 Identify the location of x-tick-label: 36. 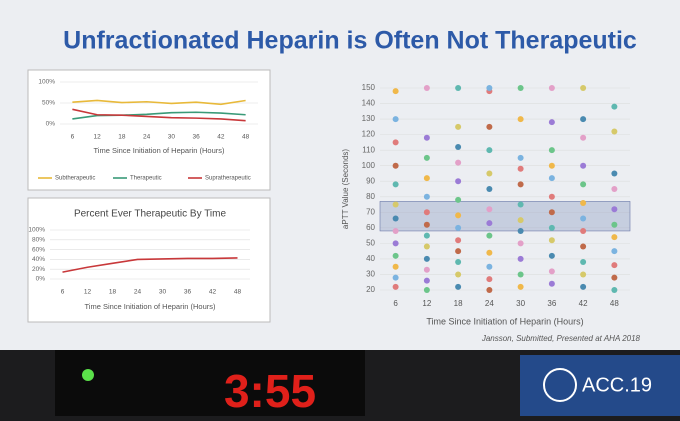
(188, 292).